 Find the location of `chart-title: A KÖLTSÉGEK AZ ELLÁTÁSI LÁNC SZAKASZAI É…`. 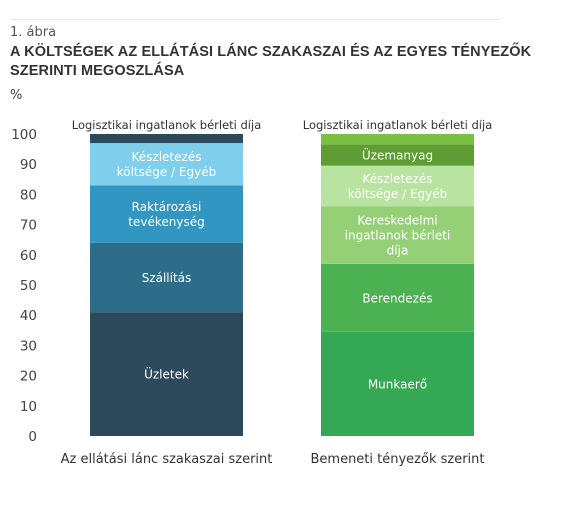

chart-title: A KÖLTSÉGEK AZ ELLÁTÁSI LÁNC SZAKASZAI É… is located at coordinates (271, 61).